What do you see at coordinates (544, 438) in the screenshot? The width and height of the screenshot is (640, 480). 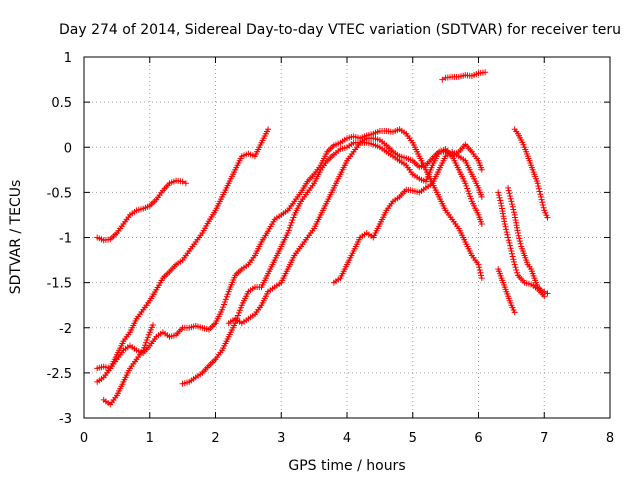 I see `x-tick-label: 7` at bounding box center [544, 438].